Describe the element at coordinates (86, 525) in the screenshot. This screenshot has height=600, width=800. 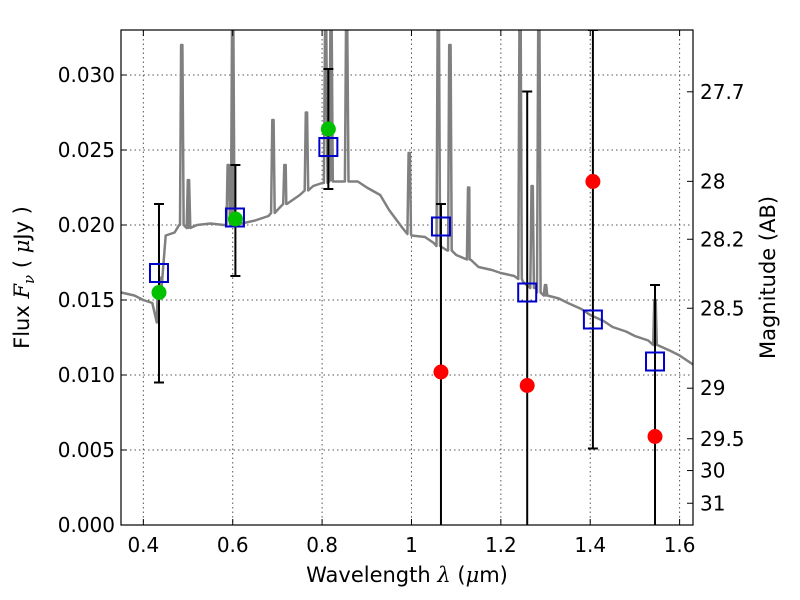
I see `y-tick-label: 0.000` at that location.